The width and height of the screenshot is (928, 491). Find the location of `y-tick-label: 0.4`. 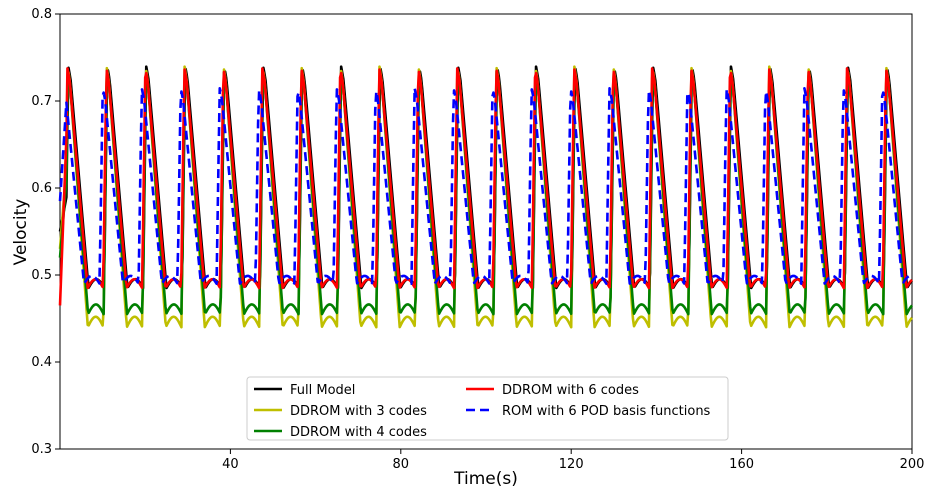

y-tick-label: 0.4 is located at coordinates (41, 362).